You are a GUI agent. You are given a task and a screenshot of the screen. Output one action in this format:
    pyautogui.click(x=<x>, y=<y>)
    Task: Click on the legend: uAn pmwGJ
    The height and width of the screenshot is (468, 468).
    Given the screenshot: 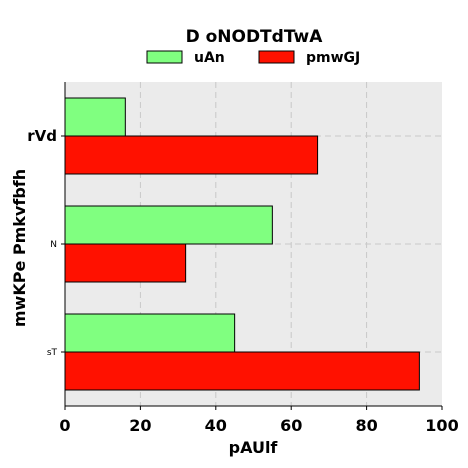 What is the action you would take?
    pyautogui.click(x=253, y=58)
    